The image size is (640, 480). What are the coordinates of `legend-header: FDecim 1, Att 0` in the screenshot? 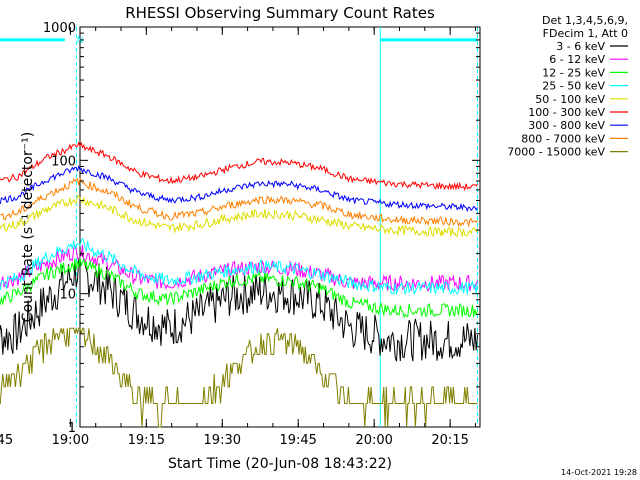 It's located at (585, 33).